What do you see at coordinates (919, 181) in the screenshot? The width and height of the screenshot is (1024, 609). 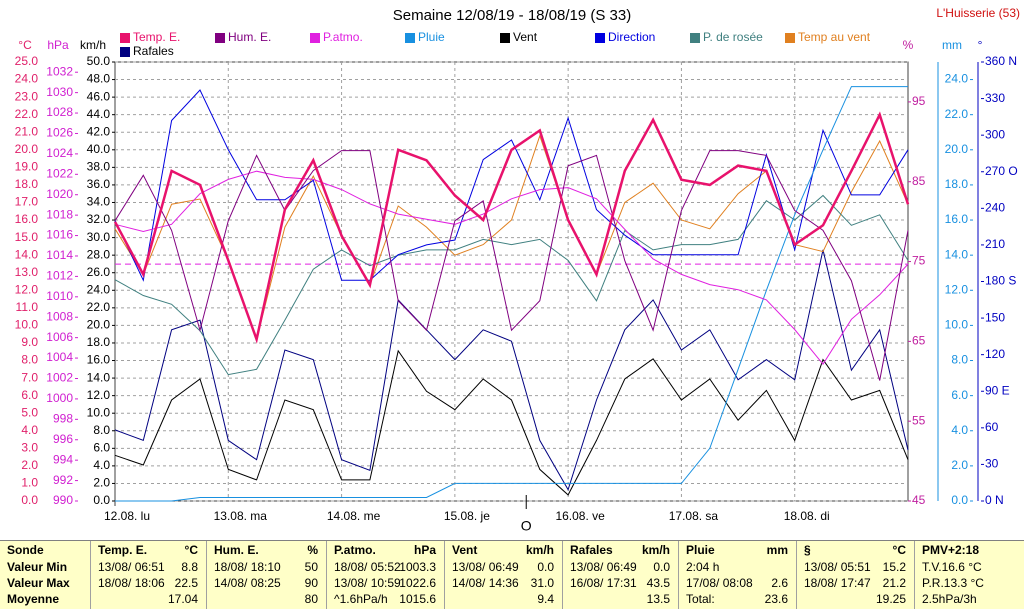 I see `y-tick-label: 85` at bounding box center [919, 181].